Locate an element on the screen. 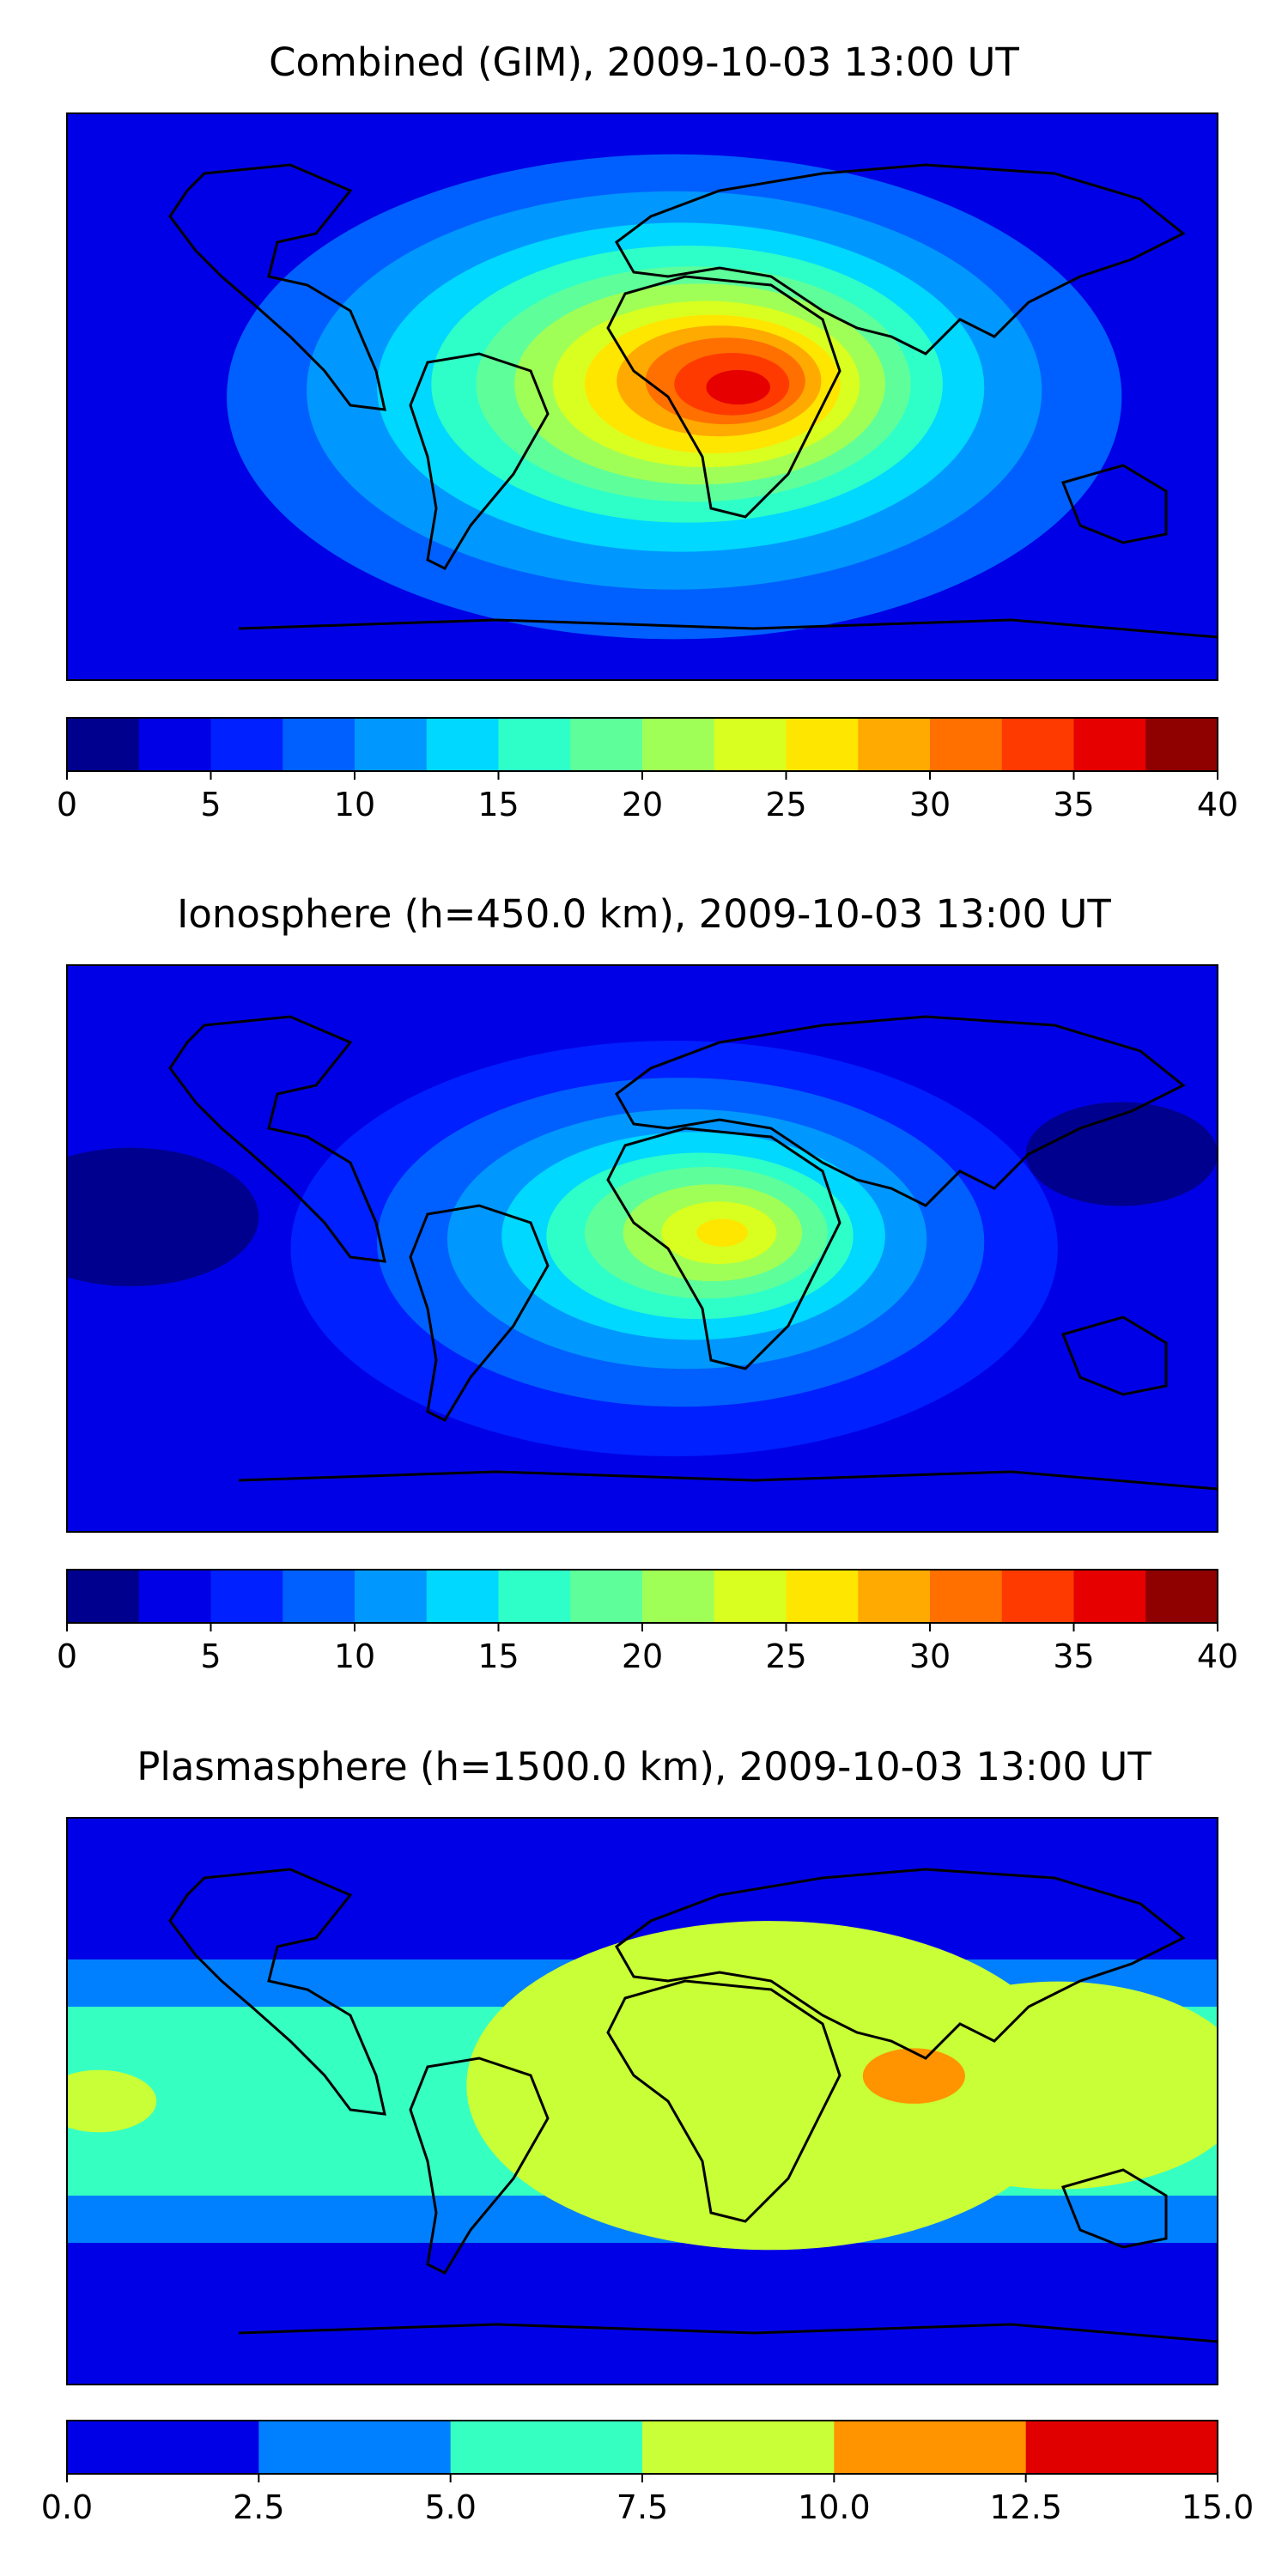 The width and height of the screenshot is (1288, 2576). panel-title: Combined (GIM), 2009-10-03 13:00 UT is located at coordinates (644, 62).